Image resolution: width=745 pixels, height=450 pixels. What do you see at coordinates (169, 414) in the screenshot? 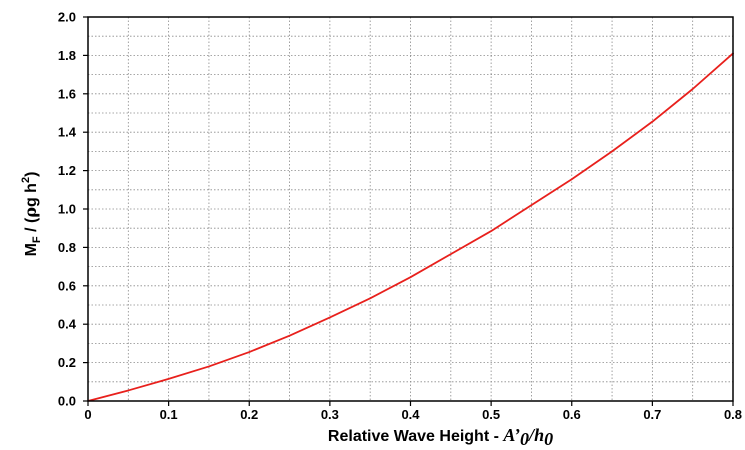
I see `x-tick-label: 0.1` at bounding box center [169, 414].